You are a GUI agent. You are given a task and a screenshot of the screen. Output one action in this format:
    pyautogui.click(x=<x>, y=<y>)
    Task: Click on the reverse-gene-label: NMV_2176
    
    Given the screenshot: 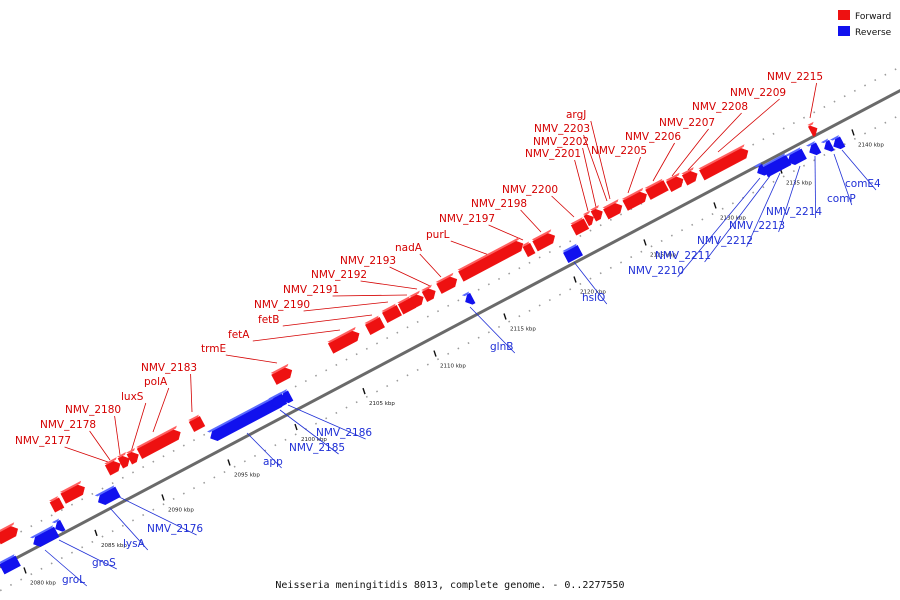 What is the action you would take?
    pyautogui.click(x=175, y=529)
    